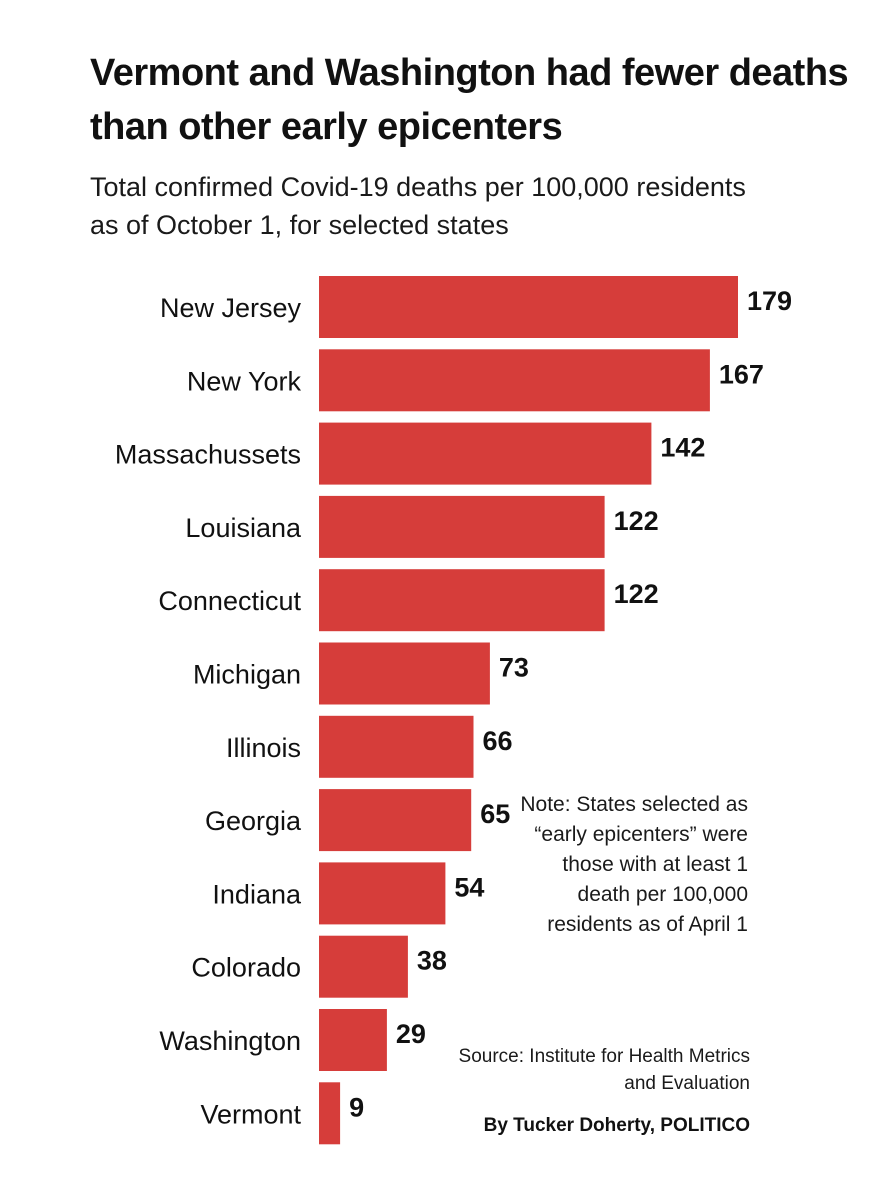  What do you see at coordinates (230, 1041) in the screenshot?
I see `category-label-washington: Washington` at bounding box center [230, 1041].